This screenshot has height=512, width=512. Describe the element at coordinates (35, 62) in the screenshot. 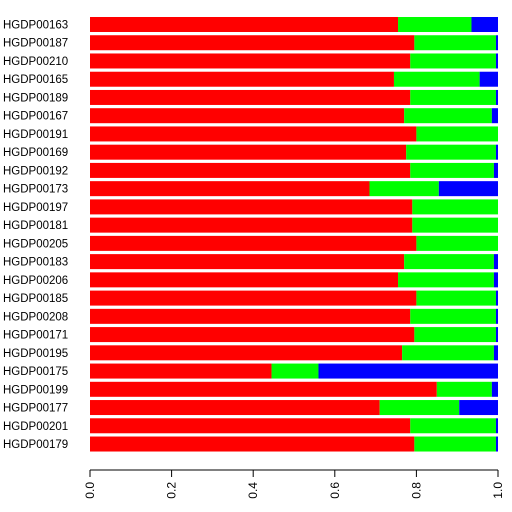

I see `category-label: HGDP00210` at that location.